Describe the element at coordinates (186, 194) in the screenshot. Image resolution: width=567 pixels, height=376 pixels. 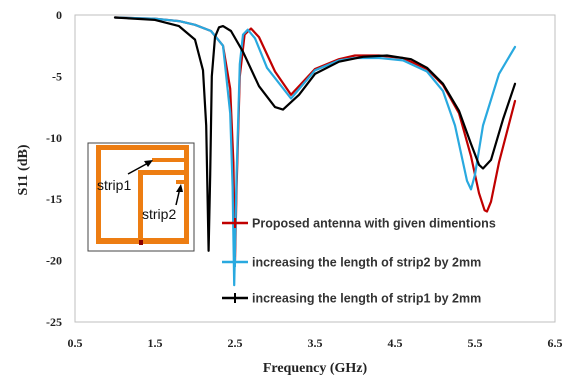
I see `antenna-right-arm` at that location.